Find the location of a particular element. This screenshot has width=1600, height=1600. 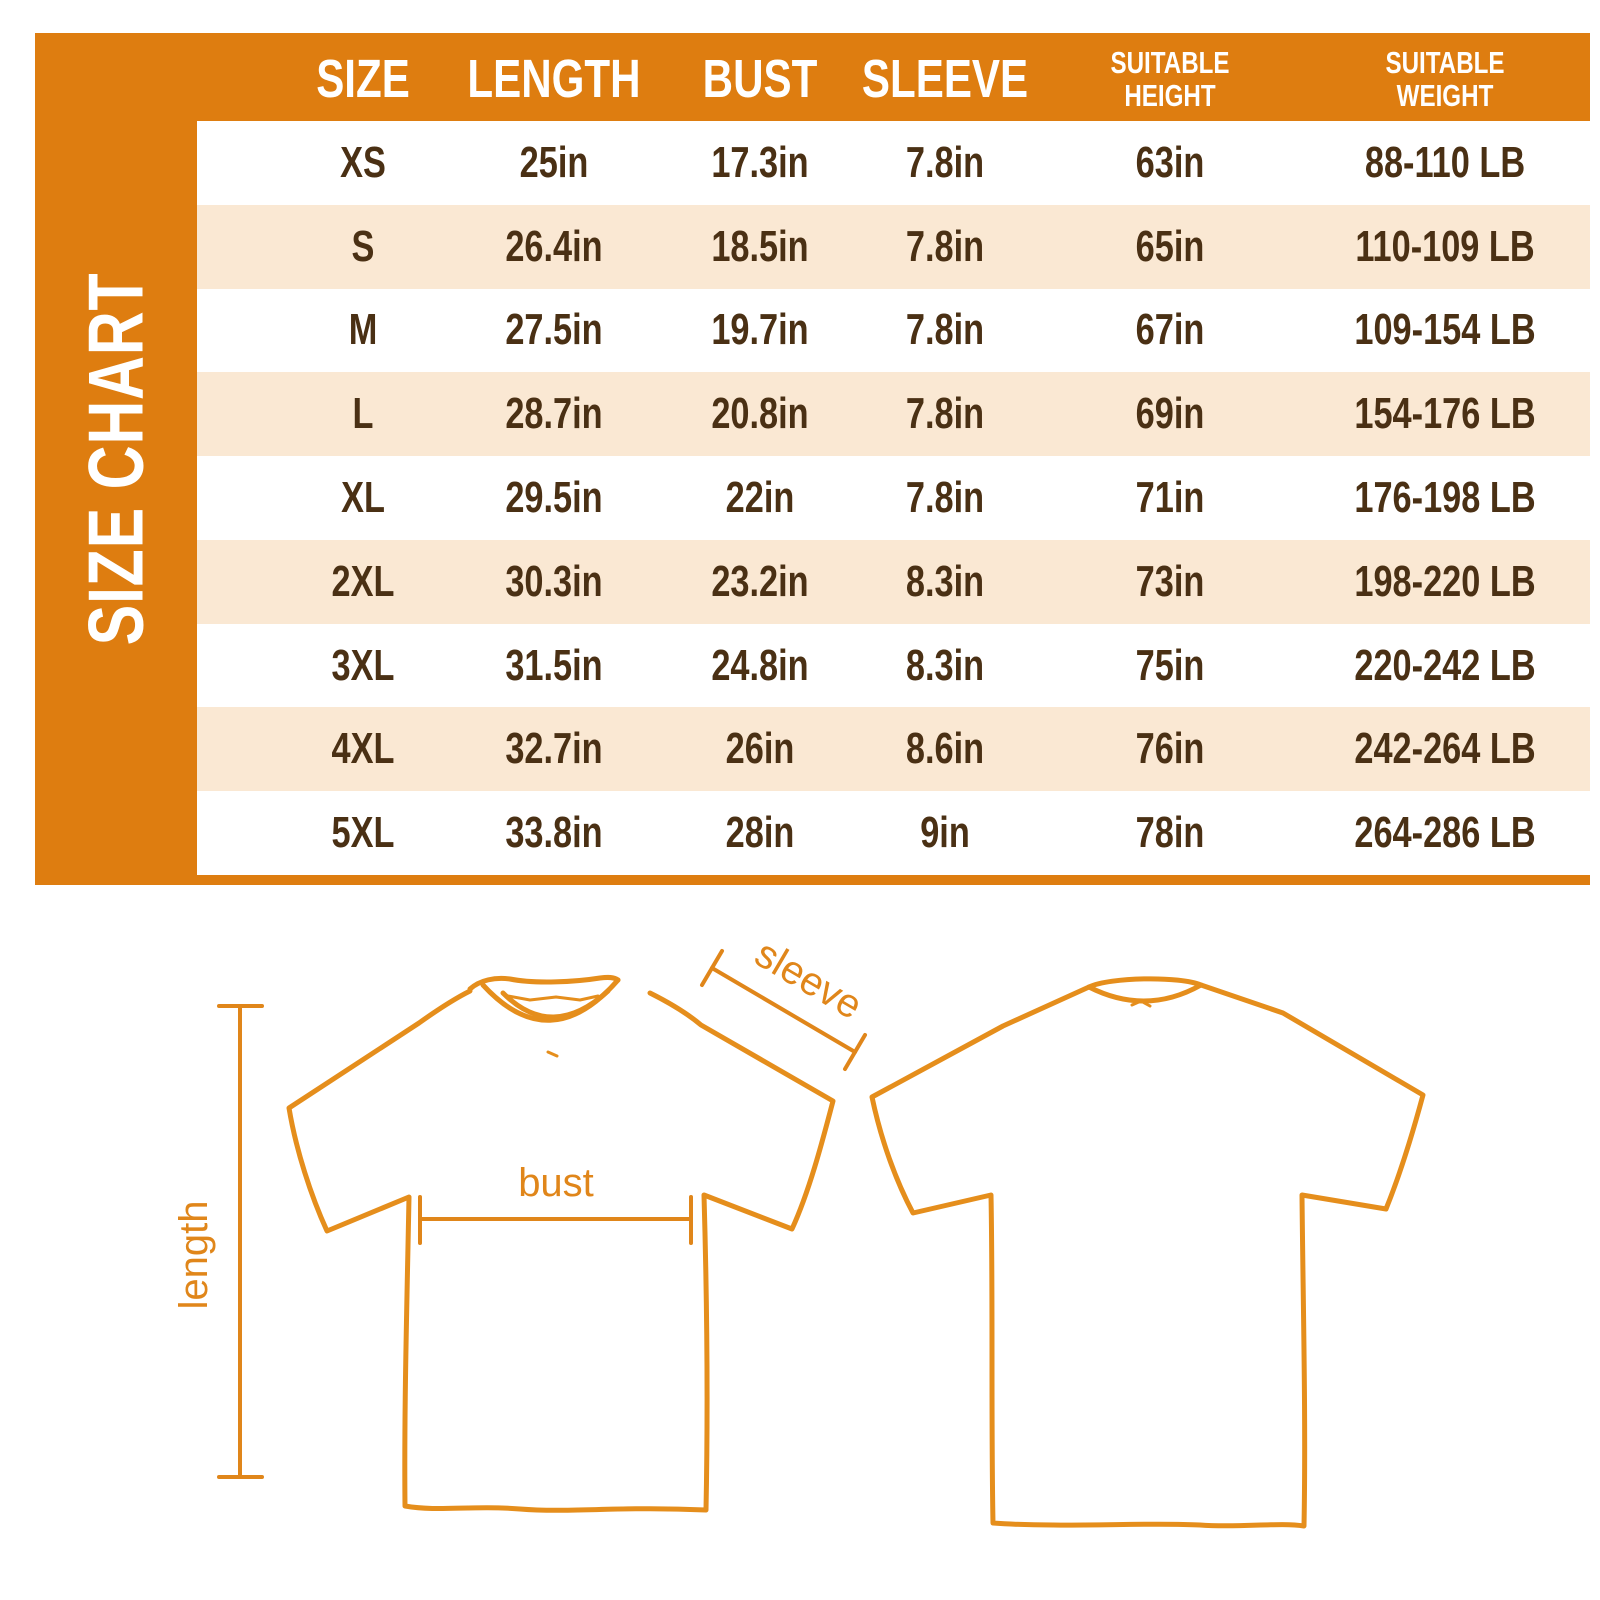

table-row: 2XL 30.3in 23.2in 8.3in 73in 198-220 LB is located at coordinates (893, 581).